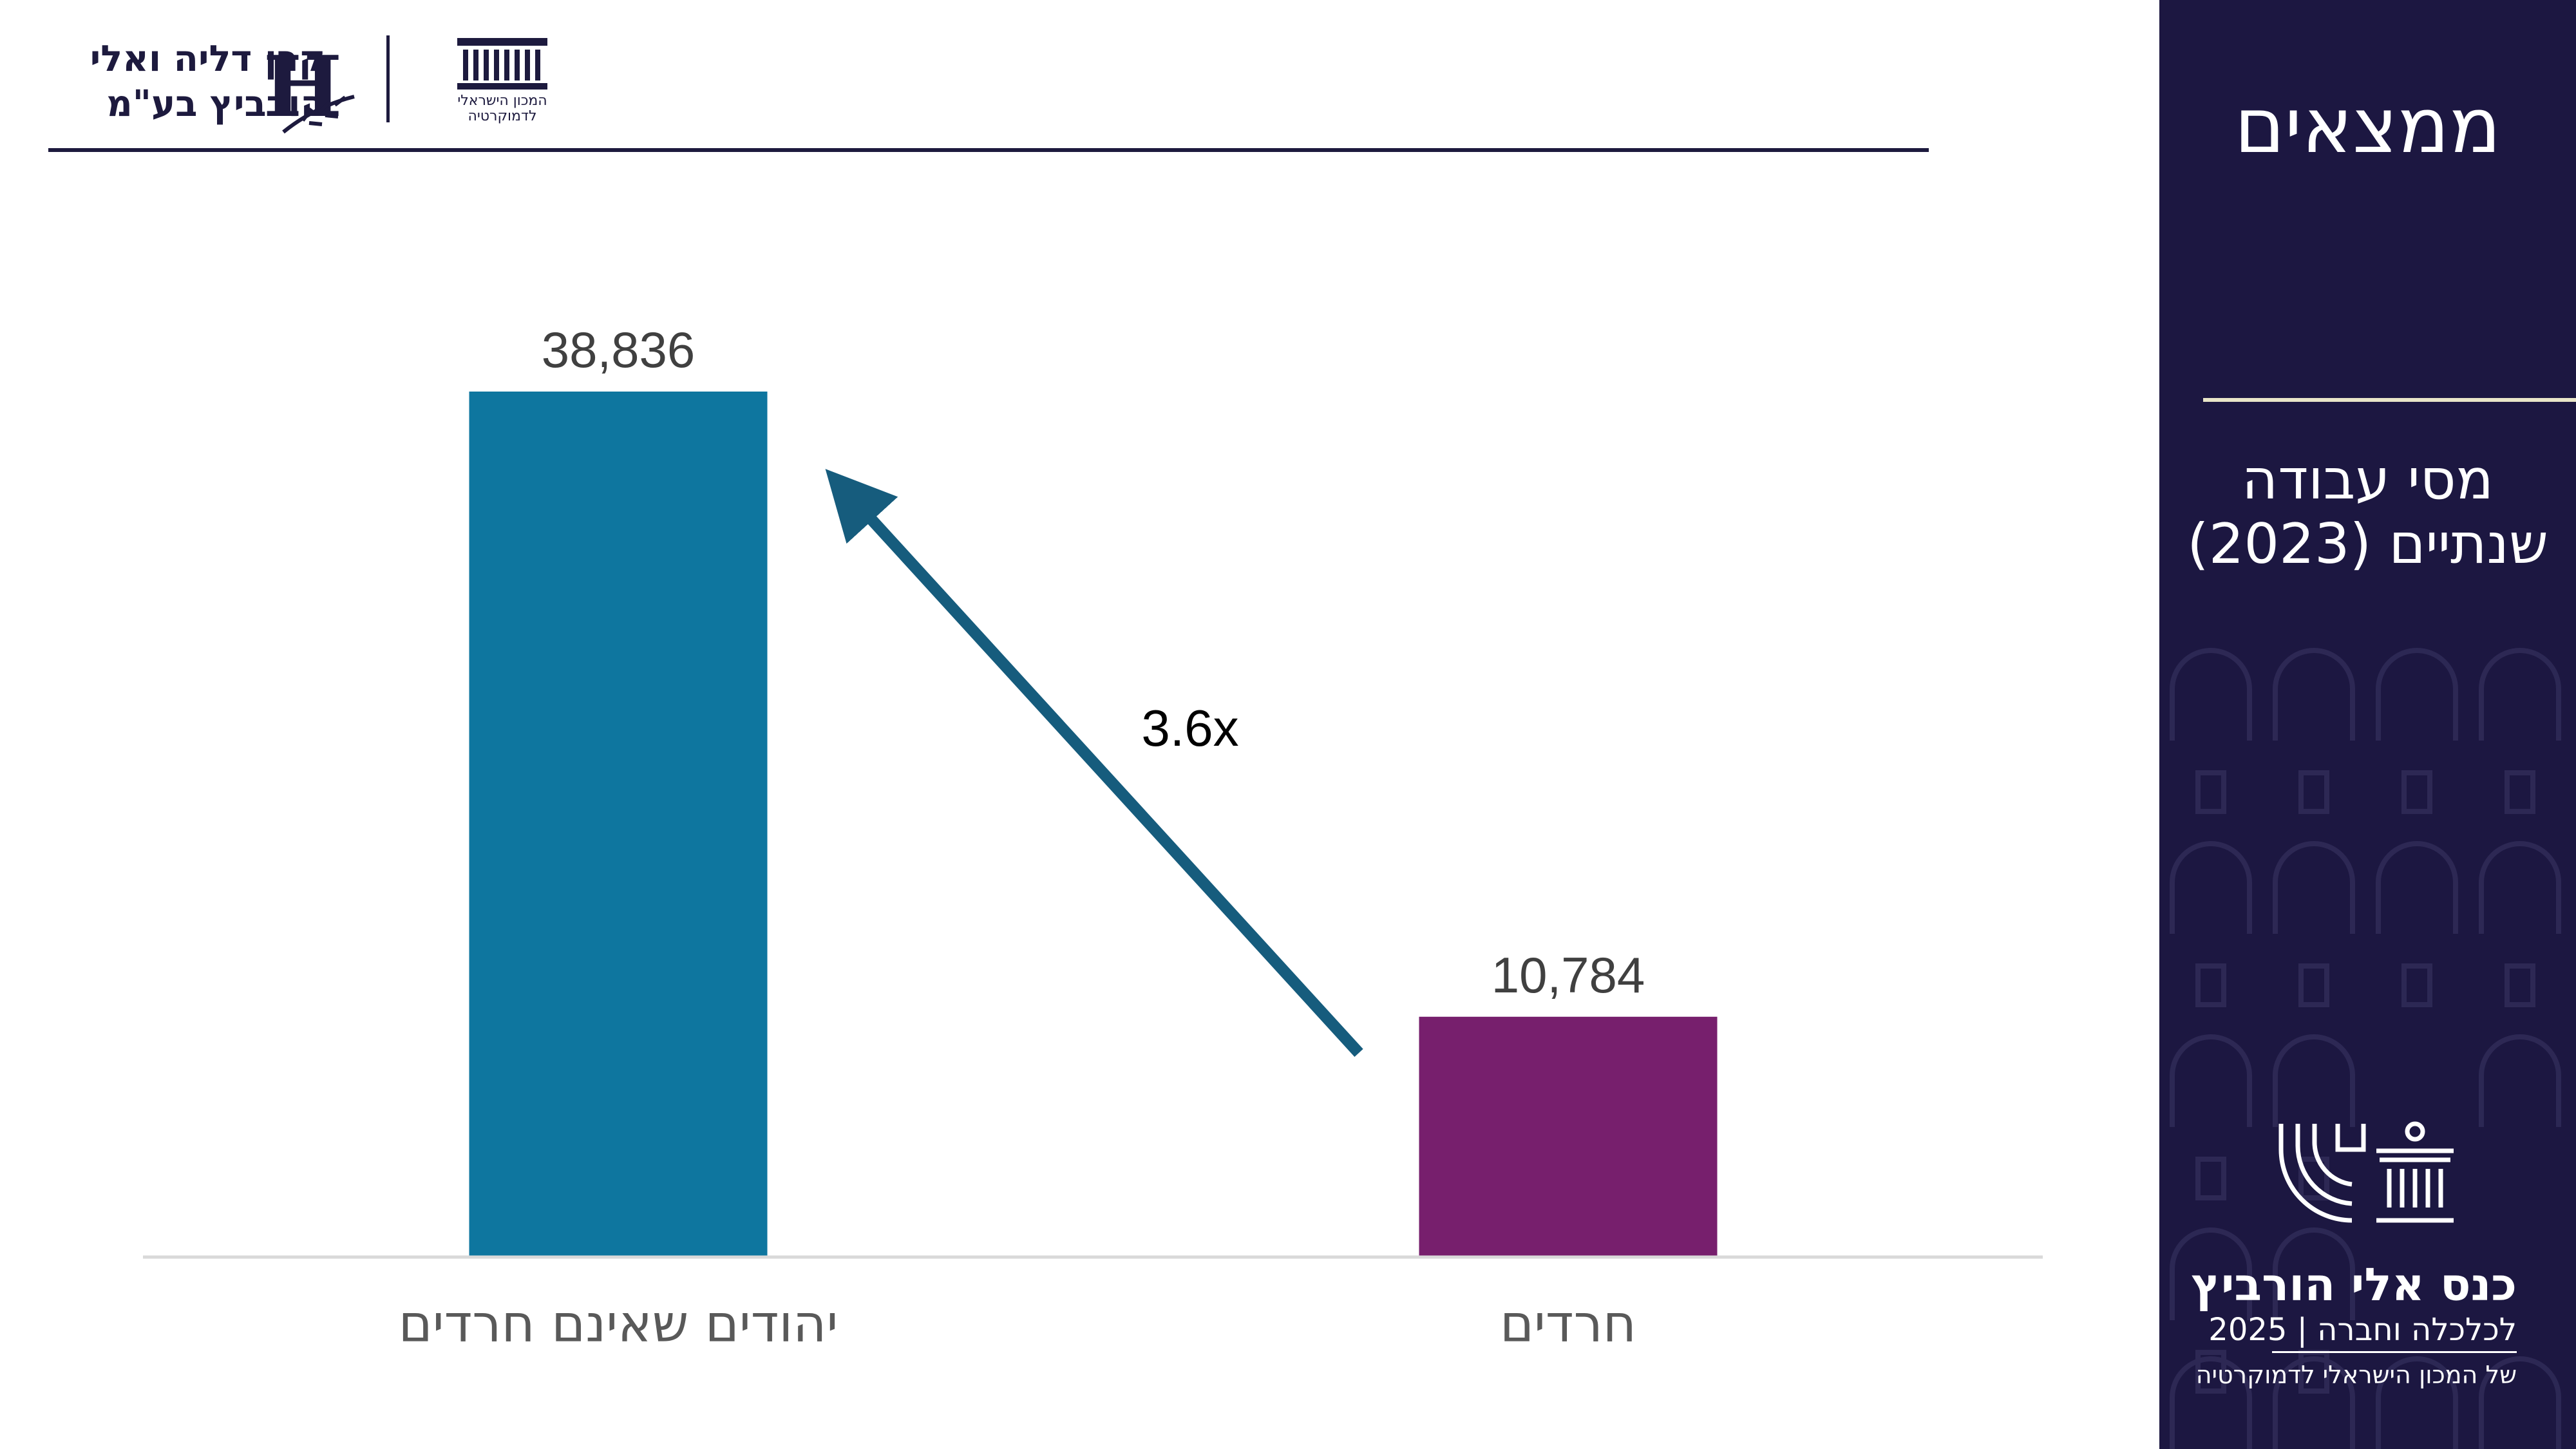 This screenshot has width=2576, height=1449. What do you see at coordinates (502, 81) in the screenshot?
I see `israel-democracy-institute-logo-icon: המכון הישראלי לדמוקרטיה` at bounding box center [502, 81].